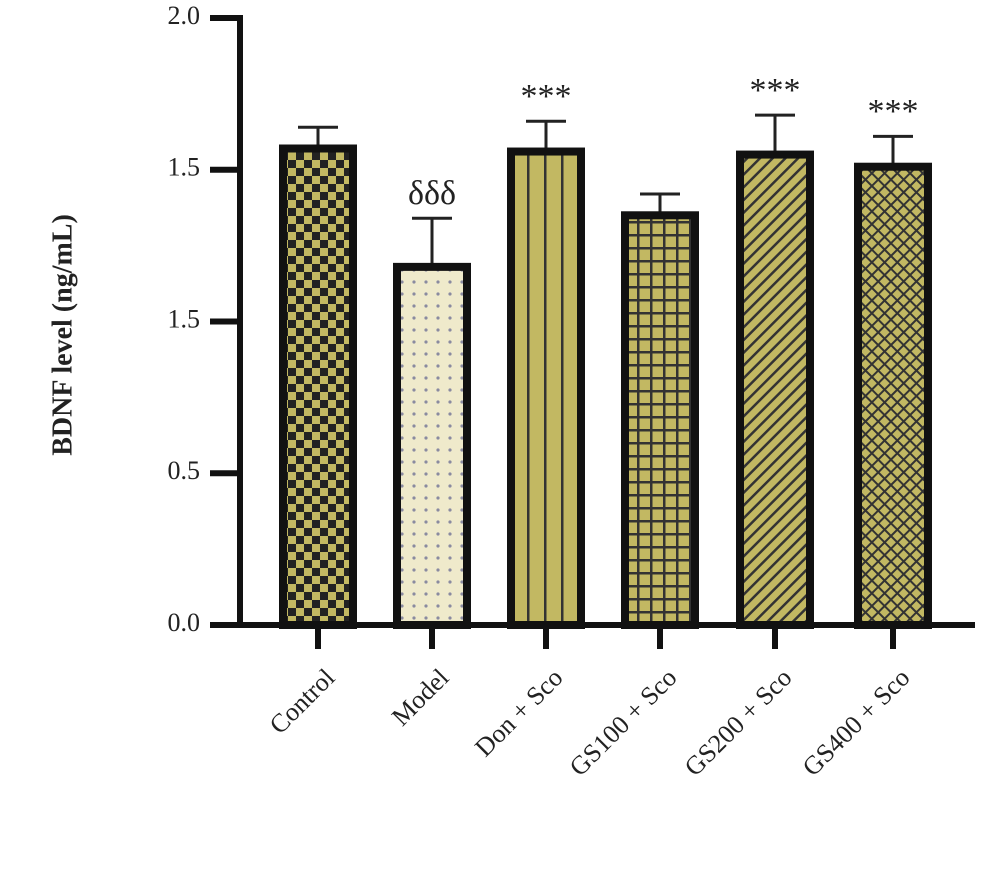 The width and height of the screenshot is (1000, 872). What do you see at coordinates (738, 722) in the screenshot?
I see `x-tick-label: GS200 + Sco` at bounding box center [738, 722].